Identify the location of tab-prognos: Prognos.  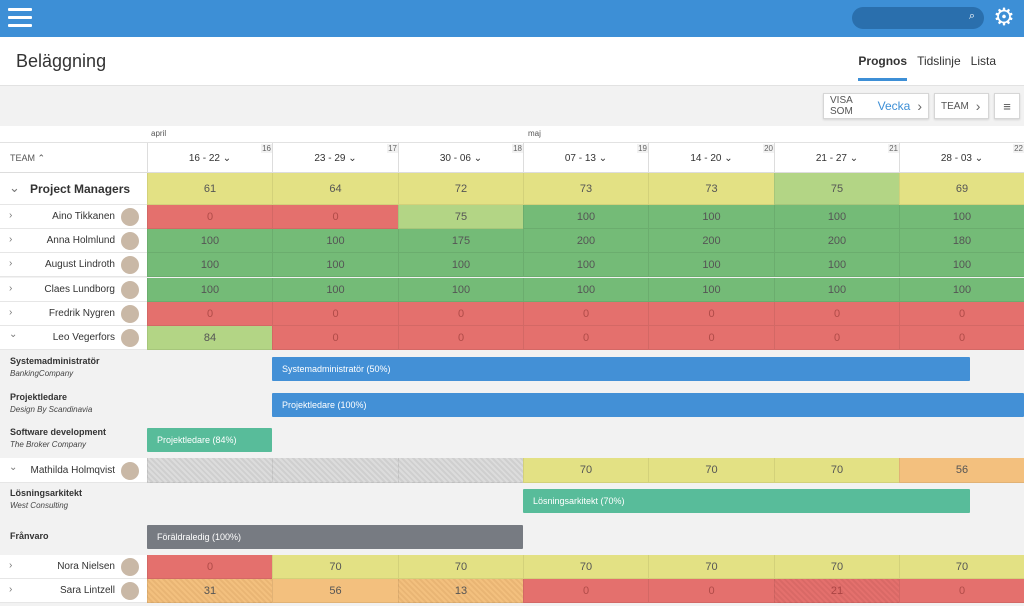
(883, 67).